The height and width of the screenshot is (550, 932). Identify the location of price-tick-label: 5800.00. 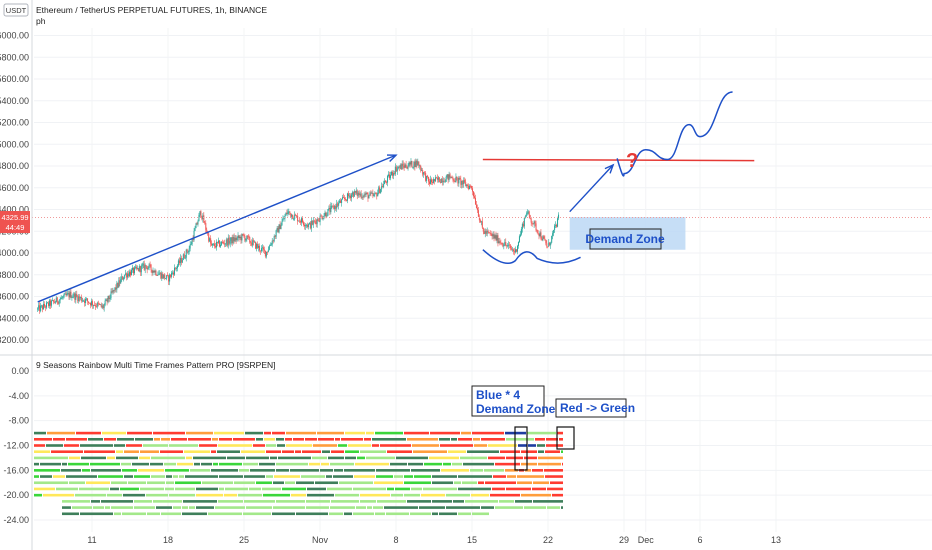
(14, 57).